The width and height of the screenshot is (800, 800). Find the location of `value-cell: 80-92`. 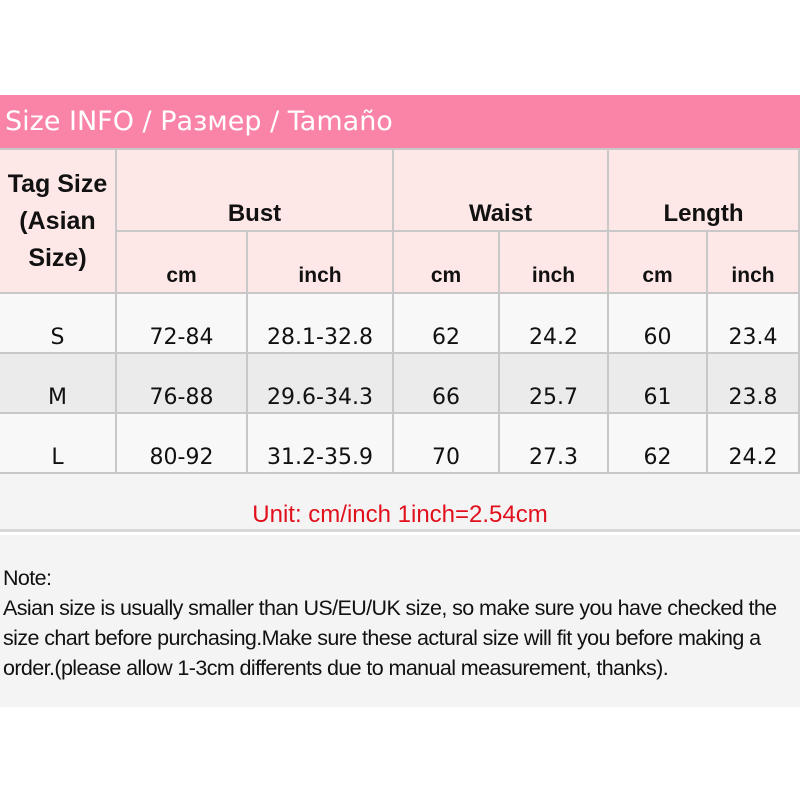

value-cell: 80-92 is located at coordinates (181, 443).